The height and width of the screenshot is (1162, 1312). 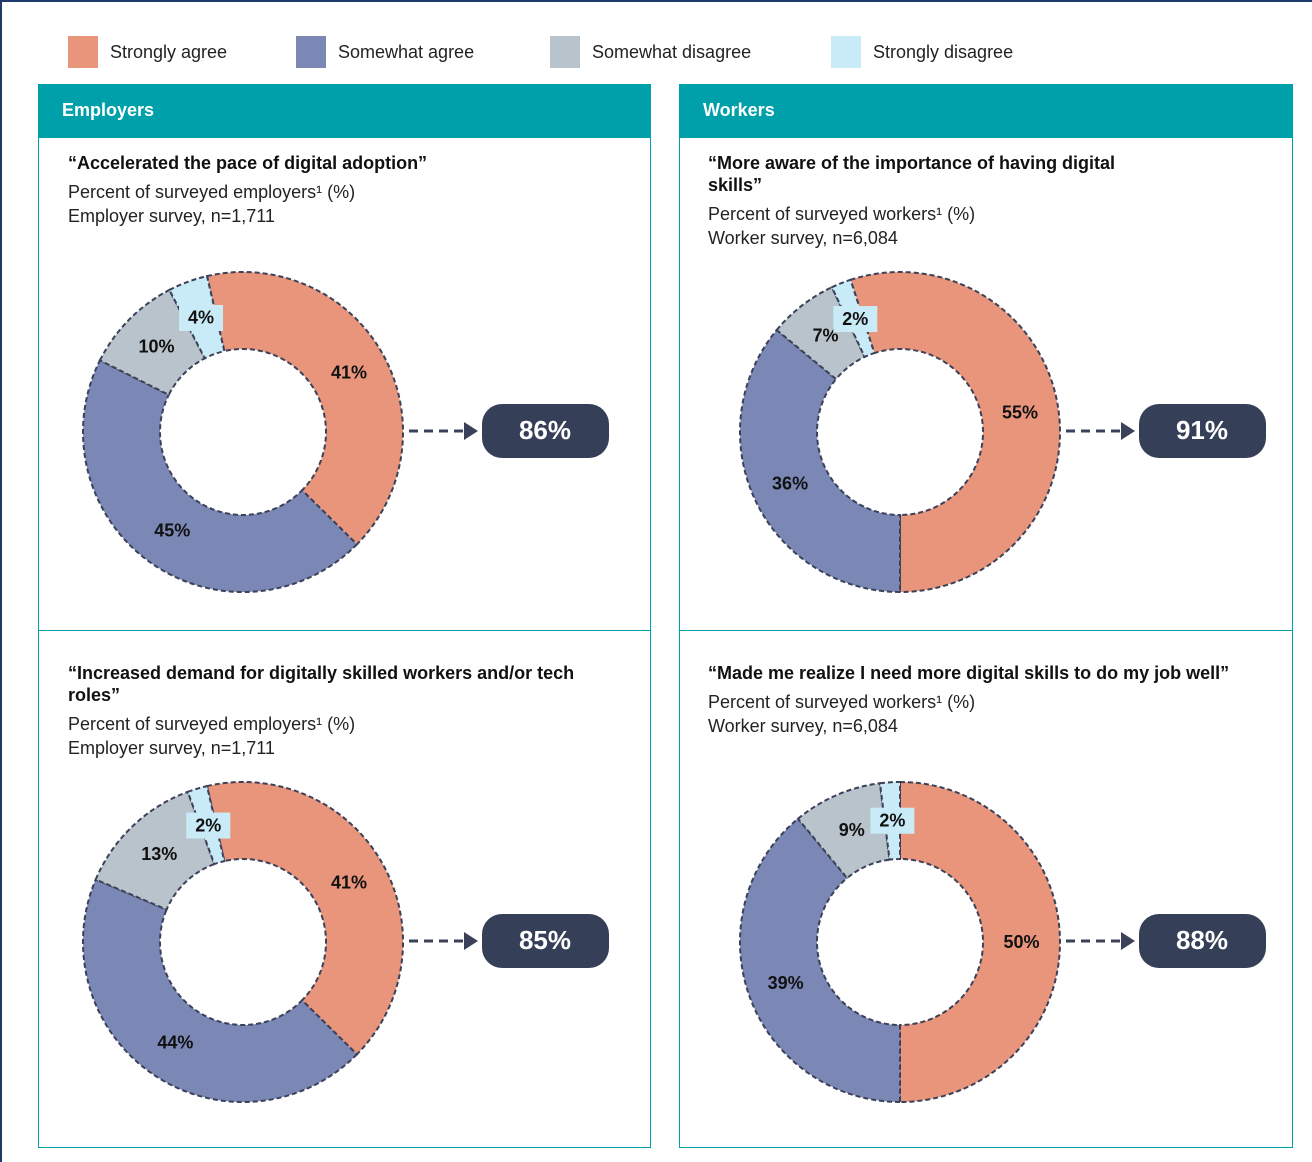 What do you see at coordinates (786, 983) in the screenshot?
I see `data-label: 39%` at bounding box center [786, 983].